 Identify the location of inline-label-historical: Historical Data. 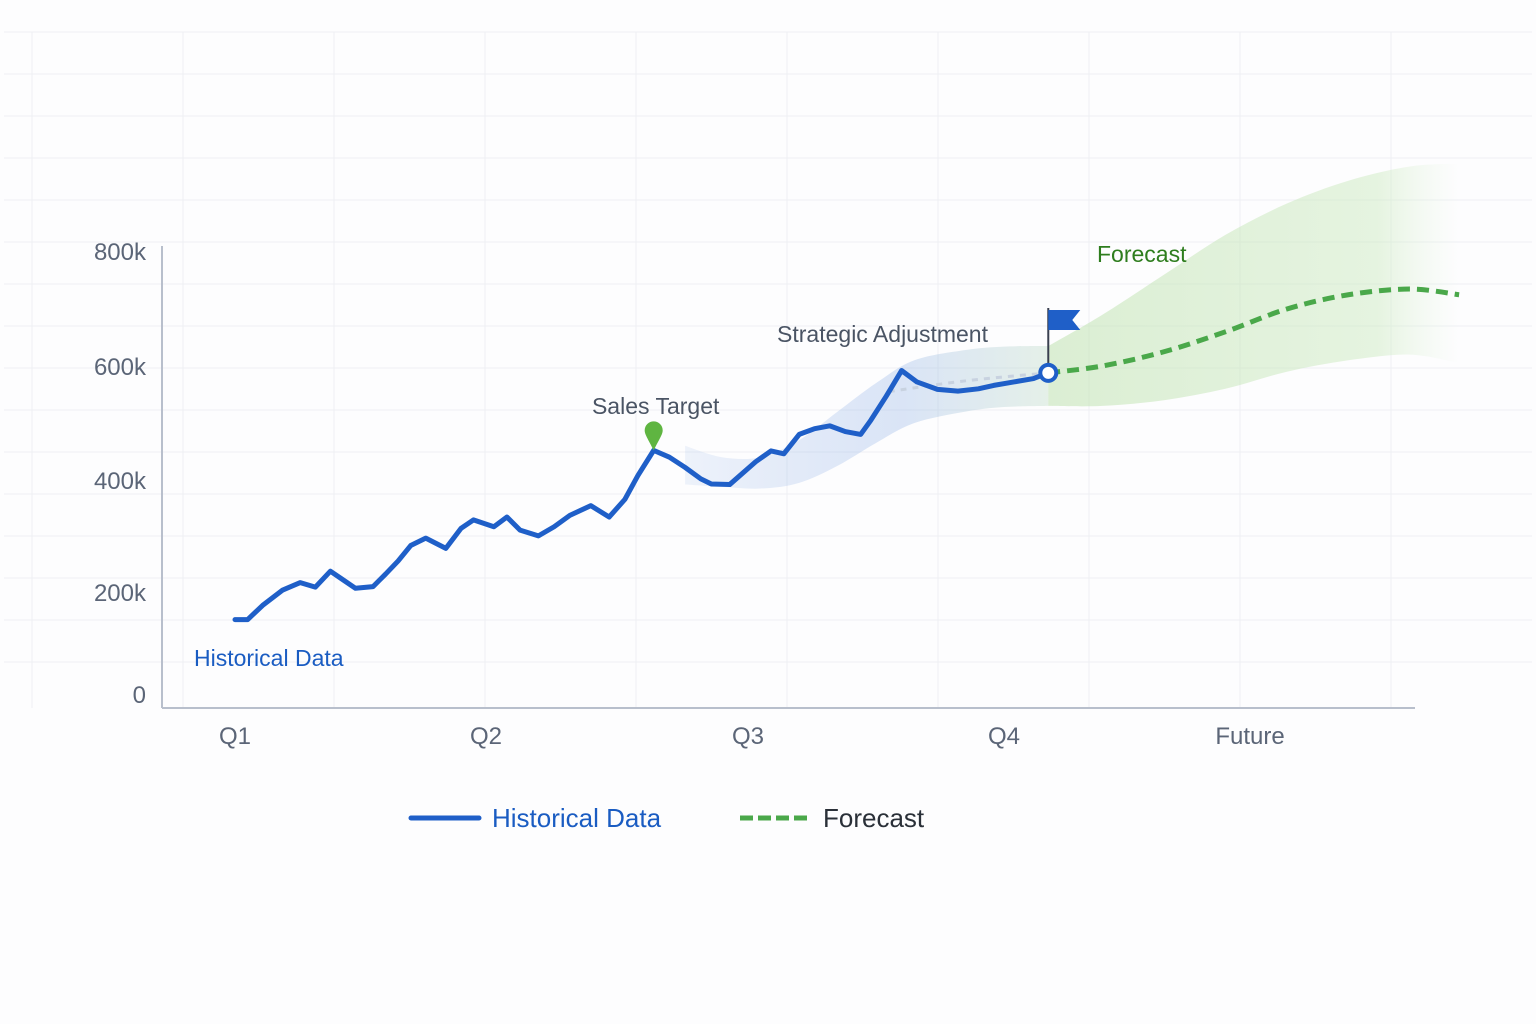
(269, 658).